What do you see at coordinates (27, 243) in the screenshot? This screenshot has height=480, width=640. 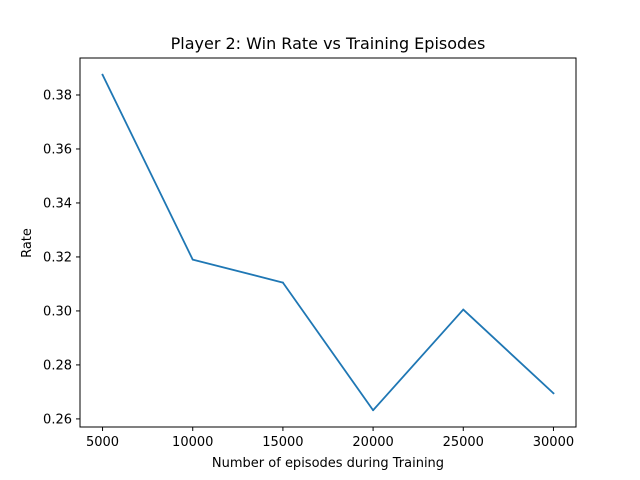 I see `y-axis-title: Rate` at bounding box center [27, 243].